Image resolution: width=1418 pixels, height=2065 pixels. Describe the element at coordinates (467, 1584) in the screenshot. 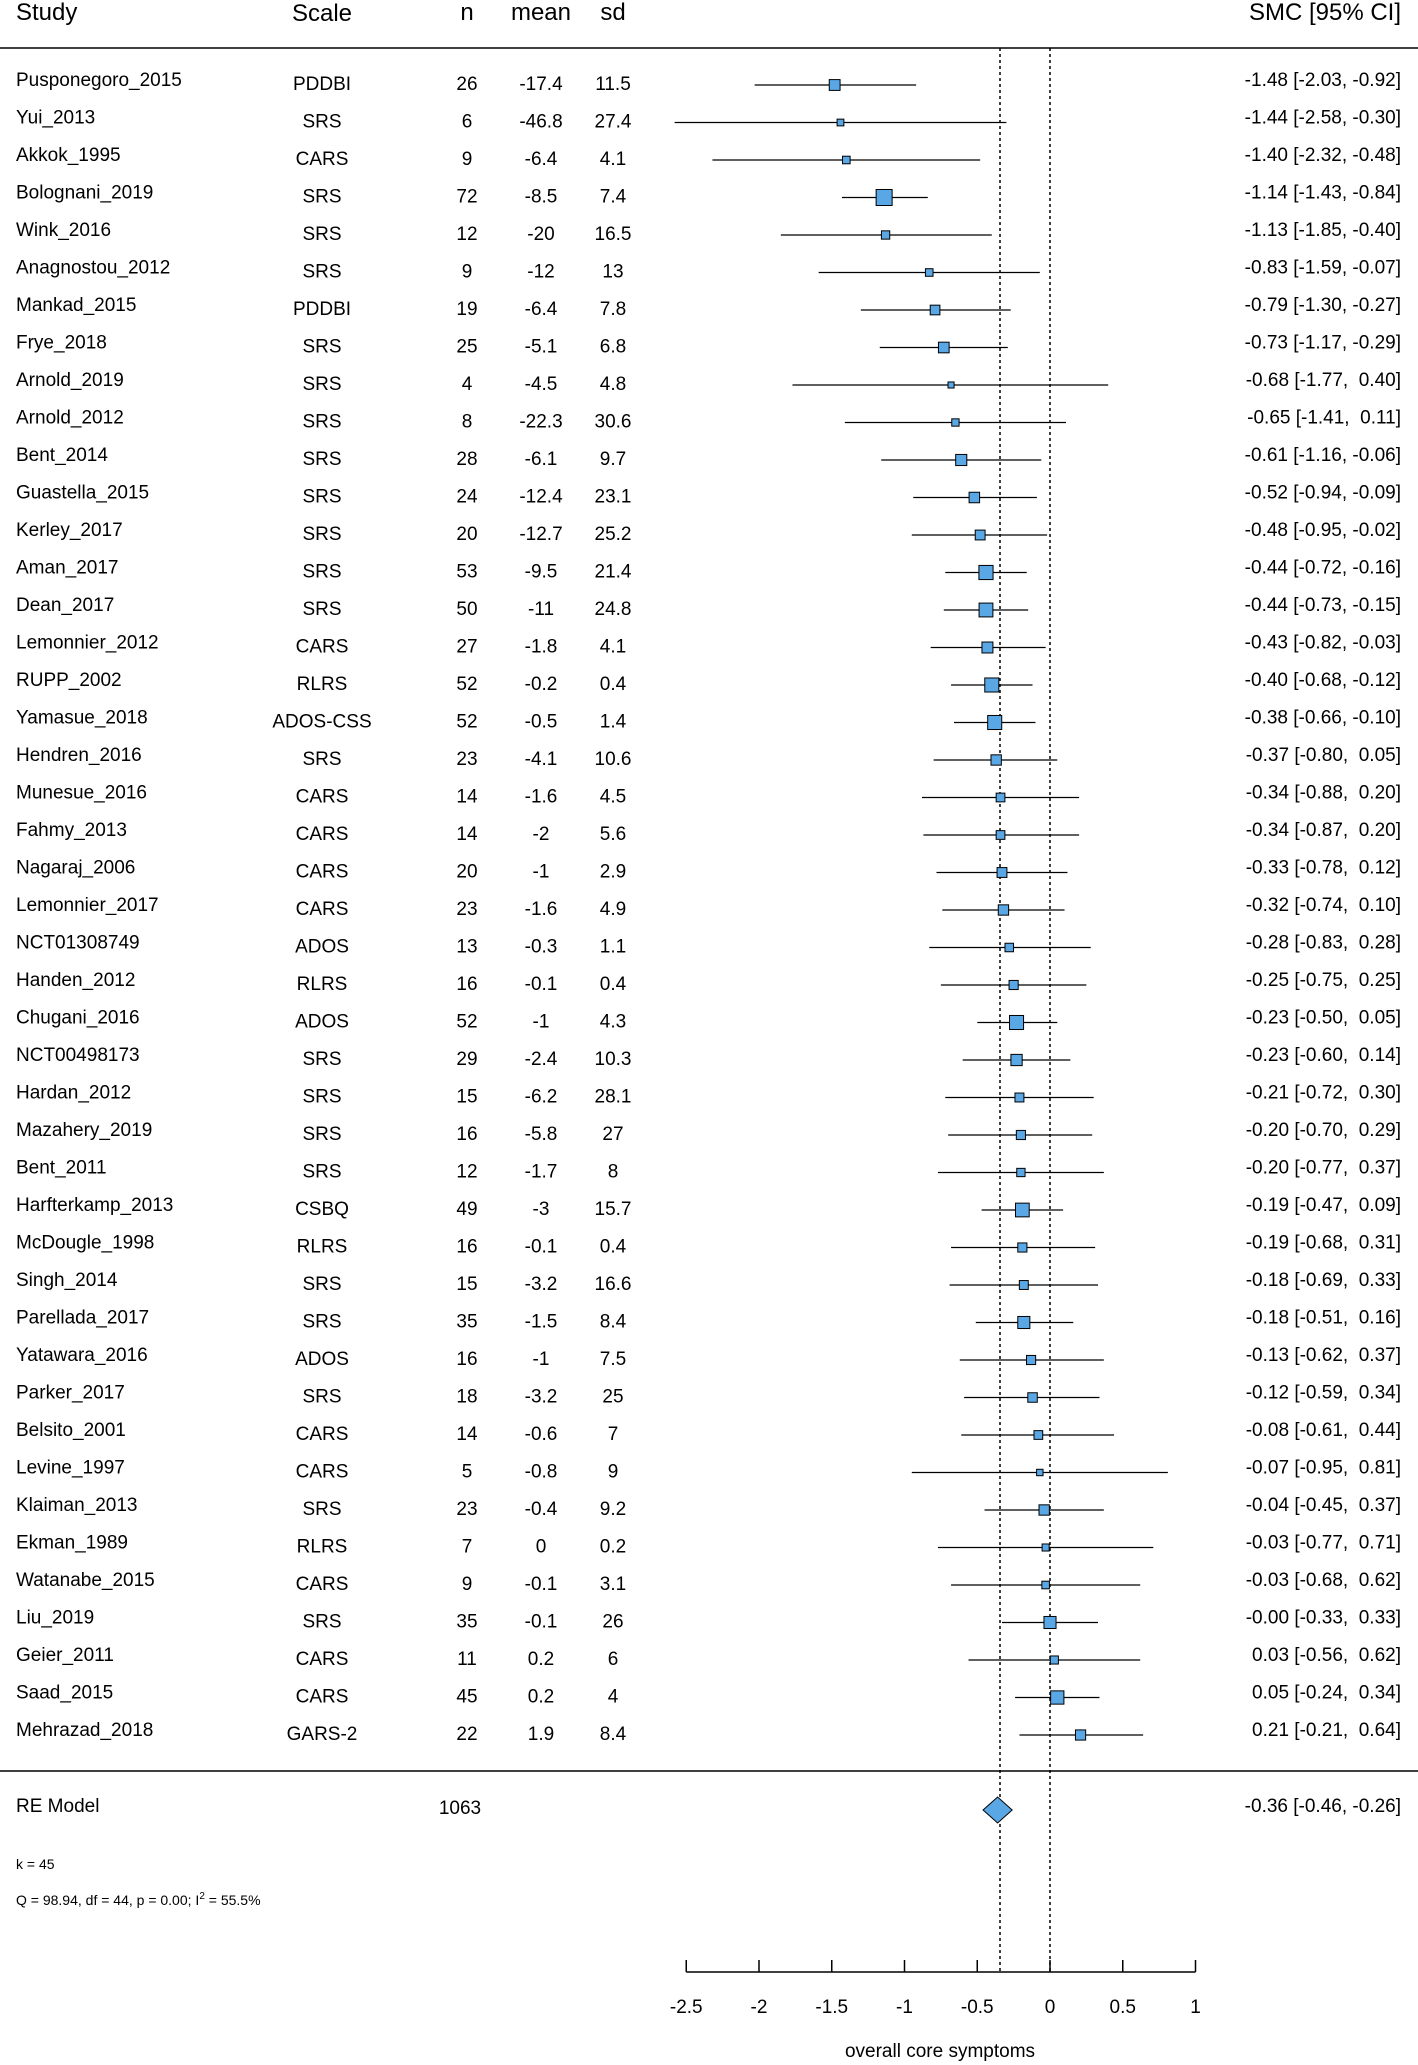

I see `study-n: 9` at that location.